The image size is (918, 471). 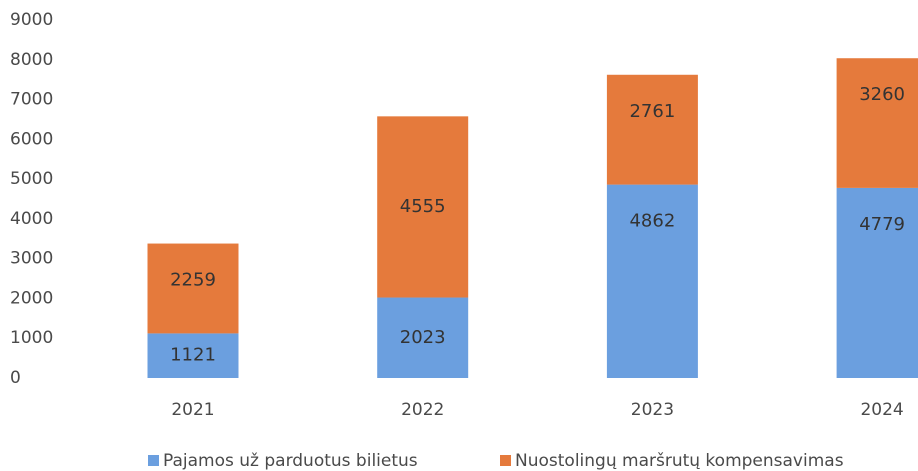 What do you see at coordinates (422, 410) in the screenshot?
I see `x-tick-label: 2022` at bounding box center [422, 410].